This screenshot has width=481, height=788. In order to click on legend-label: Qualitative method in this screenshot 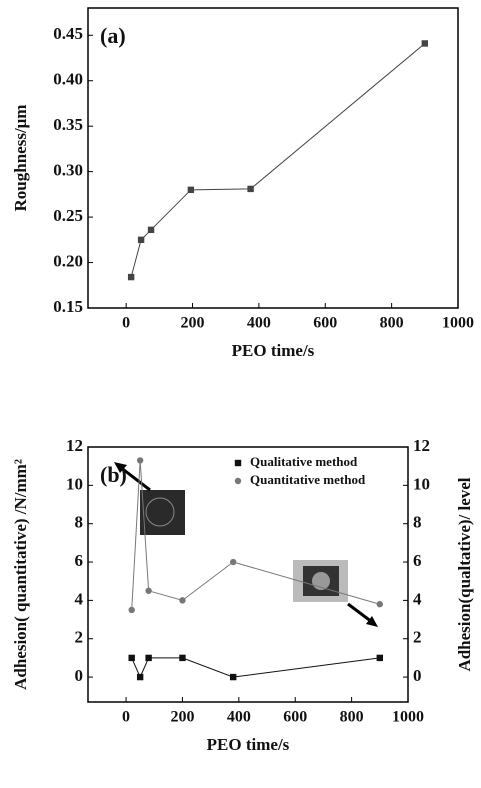, I will do `click(304, 461)`.